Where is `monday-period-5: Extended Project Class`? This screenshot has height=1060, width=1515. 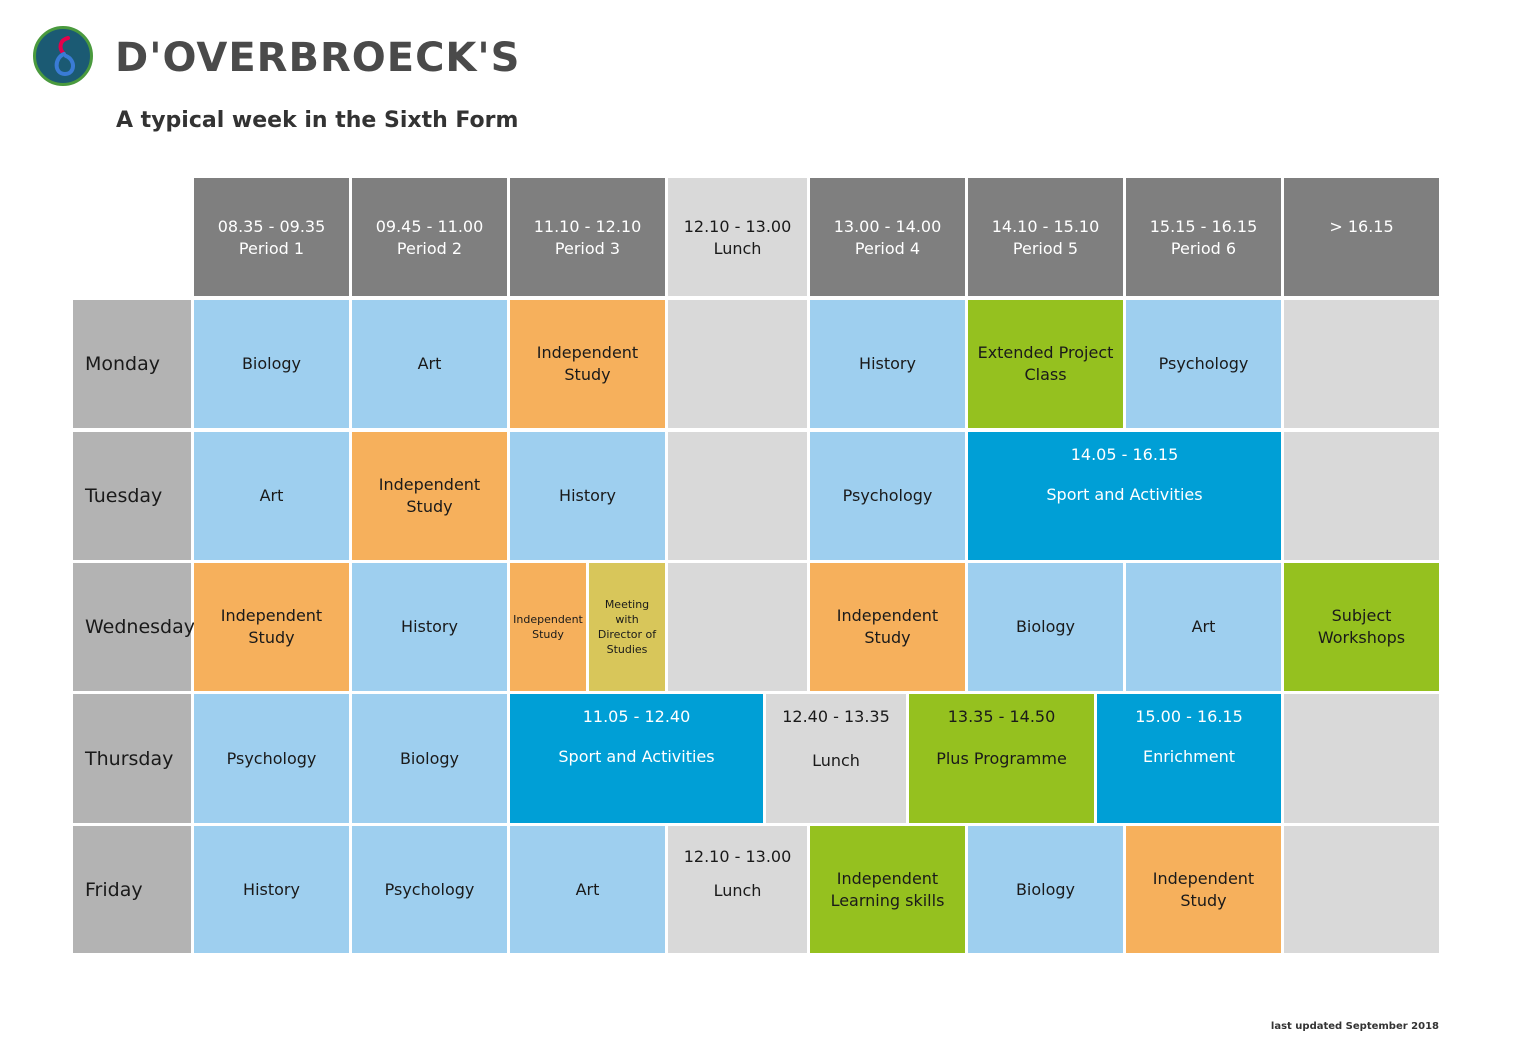 monday-period-5: Extended Project Class is located at coordinates (1045, 364).